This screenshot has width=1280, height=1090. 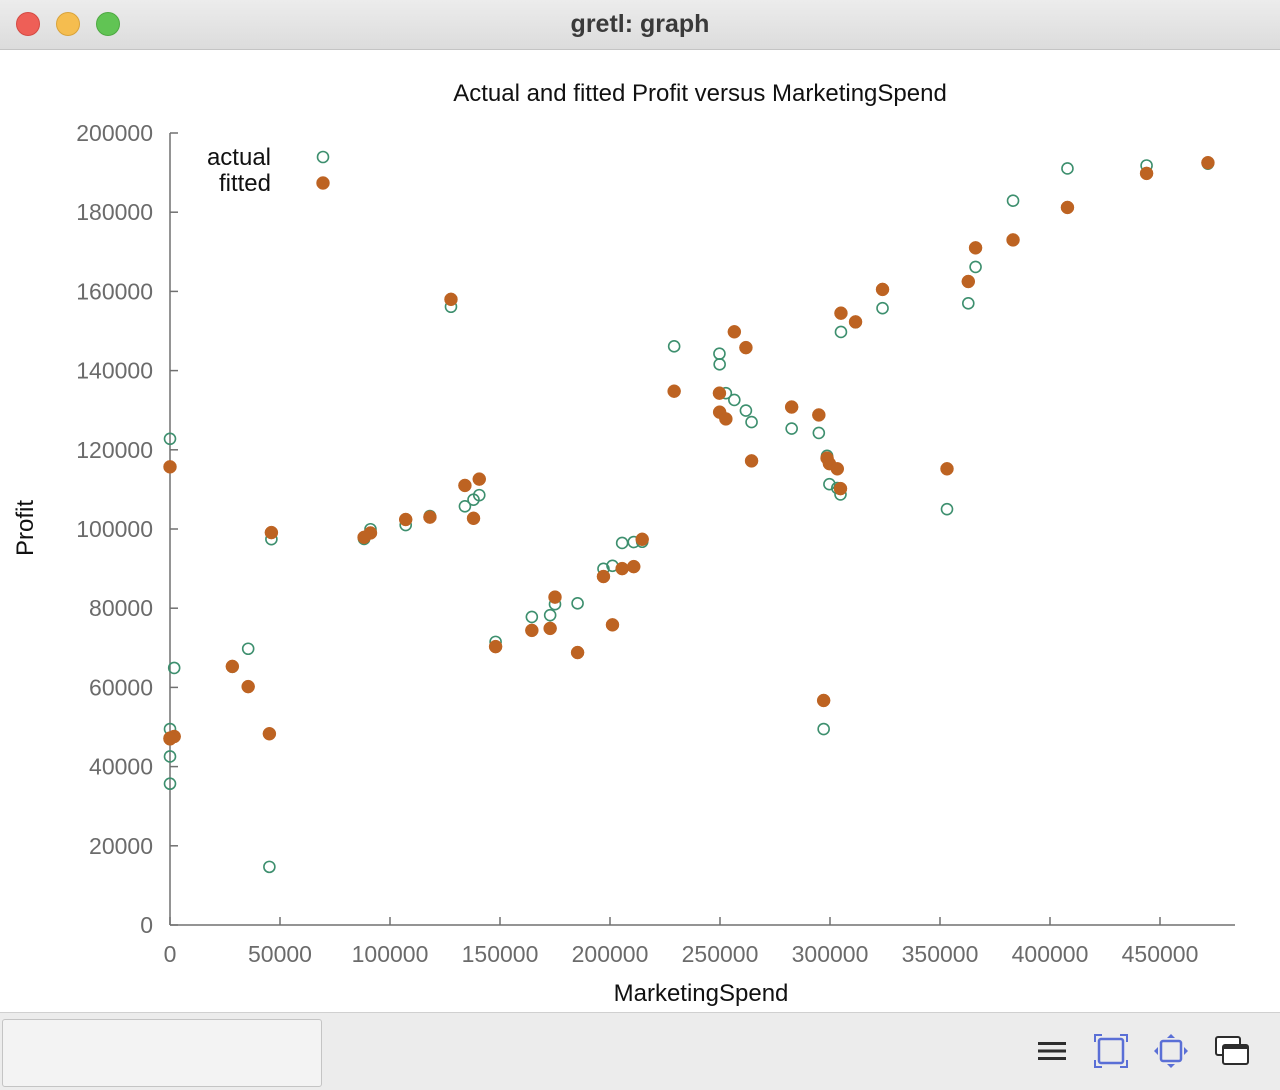 I want to click on x-tick-label: 350000, so click(x=940, y=954).